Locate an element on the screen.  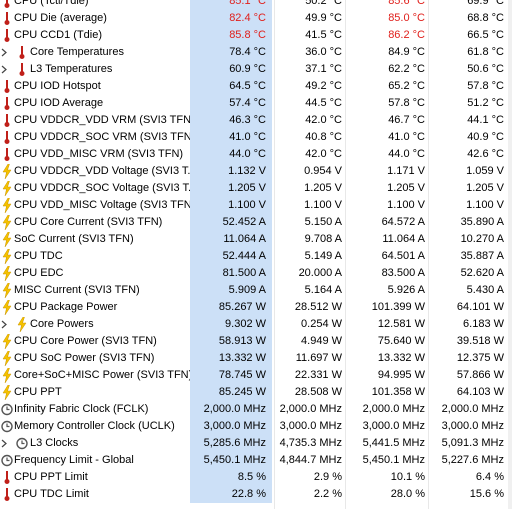
average-value: 57.8 °C is located at coordinates (485, 86).